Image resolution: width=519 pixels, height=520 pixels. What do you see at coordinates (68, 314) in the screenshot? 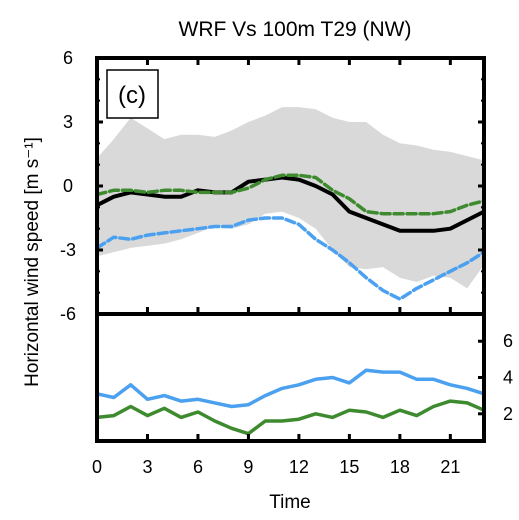
I see `top-y-tick-label: -6` at bounding box center [68, 314].